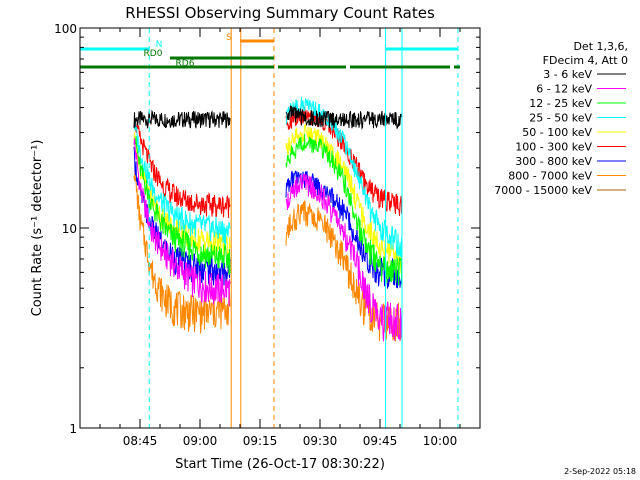  What do you see at coordinates (344, 198) in the screenshot?
I see `series-line-50-100-kev` at bounding box center [344, 198].